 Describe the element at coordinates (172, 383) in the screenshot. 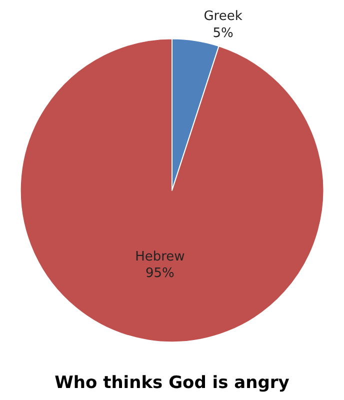

I see `text: Who thinks God is angry` at that location.